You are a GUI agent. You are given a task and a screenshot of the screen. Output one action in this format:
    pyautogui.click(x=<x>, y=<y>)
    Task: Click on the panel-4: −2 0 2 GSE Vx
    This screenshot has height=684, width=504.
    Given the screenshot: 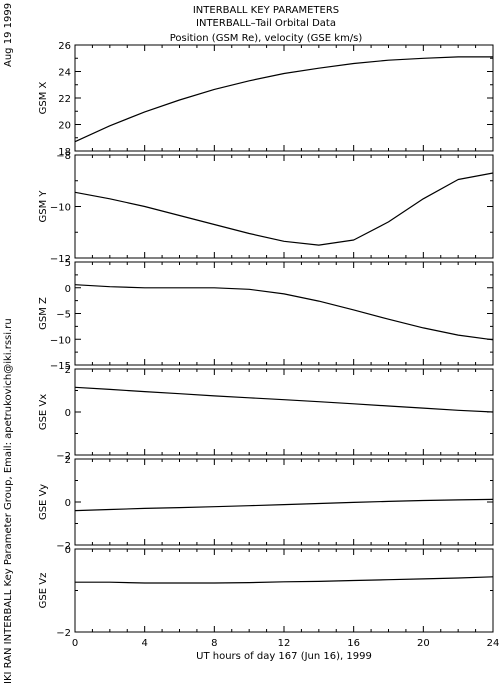 What is the action you would take?
    pyautogui.click(x=266, y=413)
    